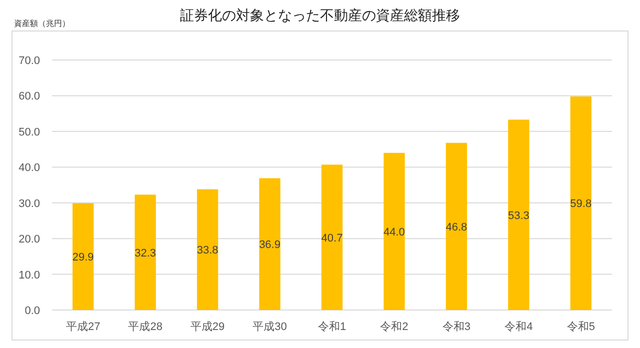 This screenshot has width=640, height=348. I want to click on data-label: 32.3, so click(145, 253).